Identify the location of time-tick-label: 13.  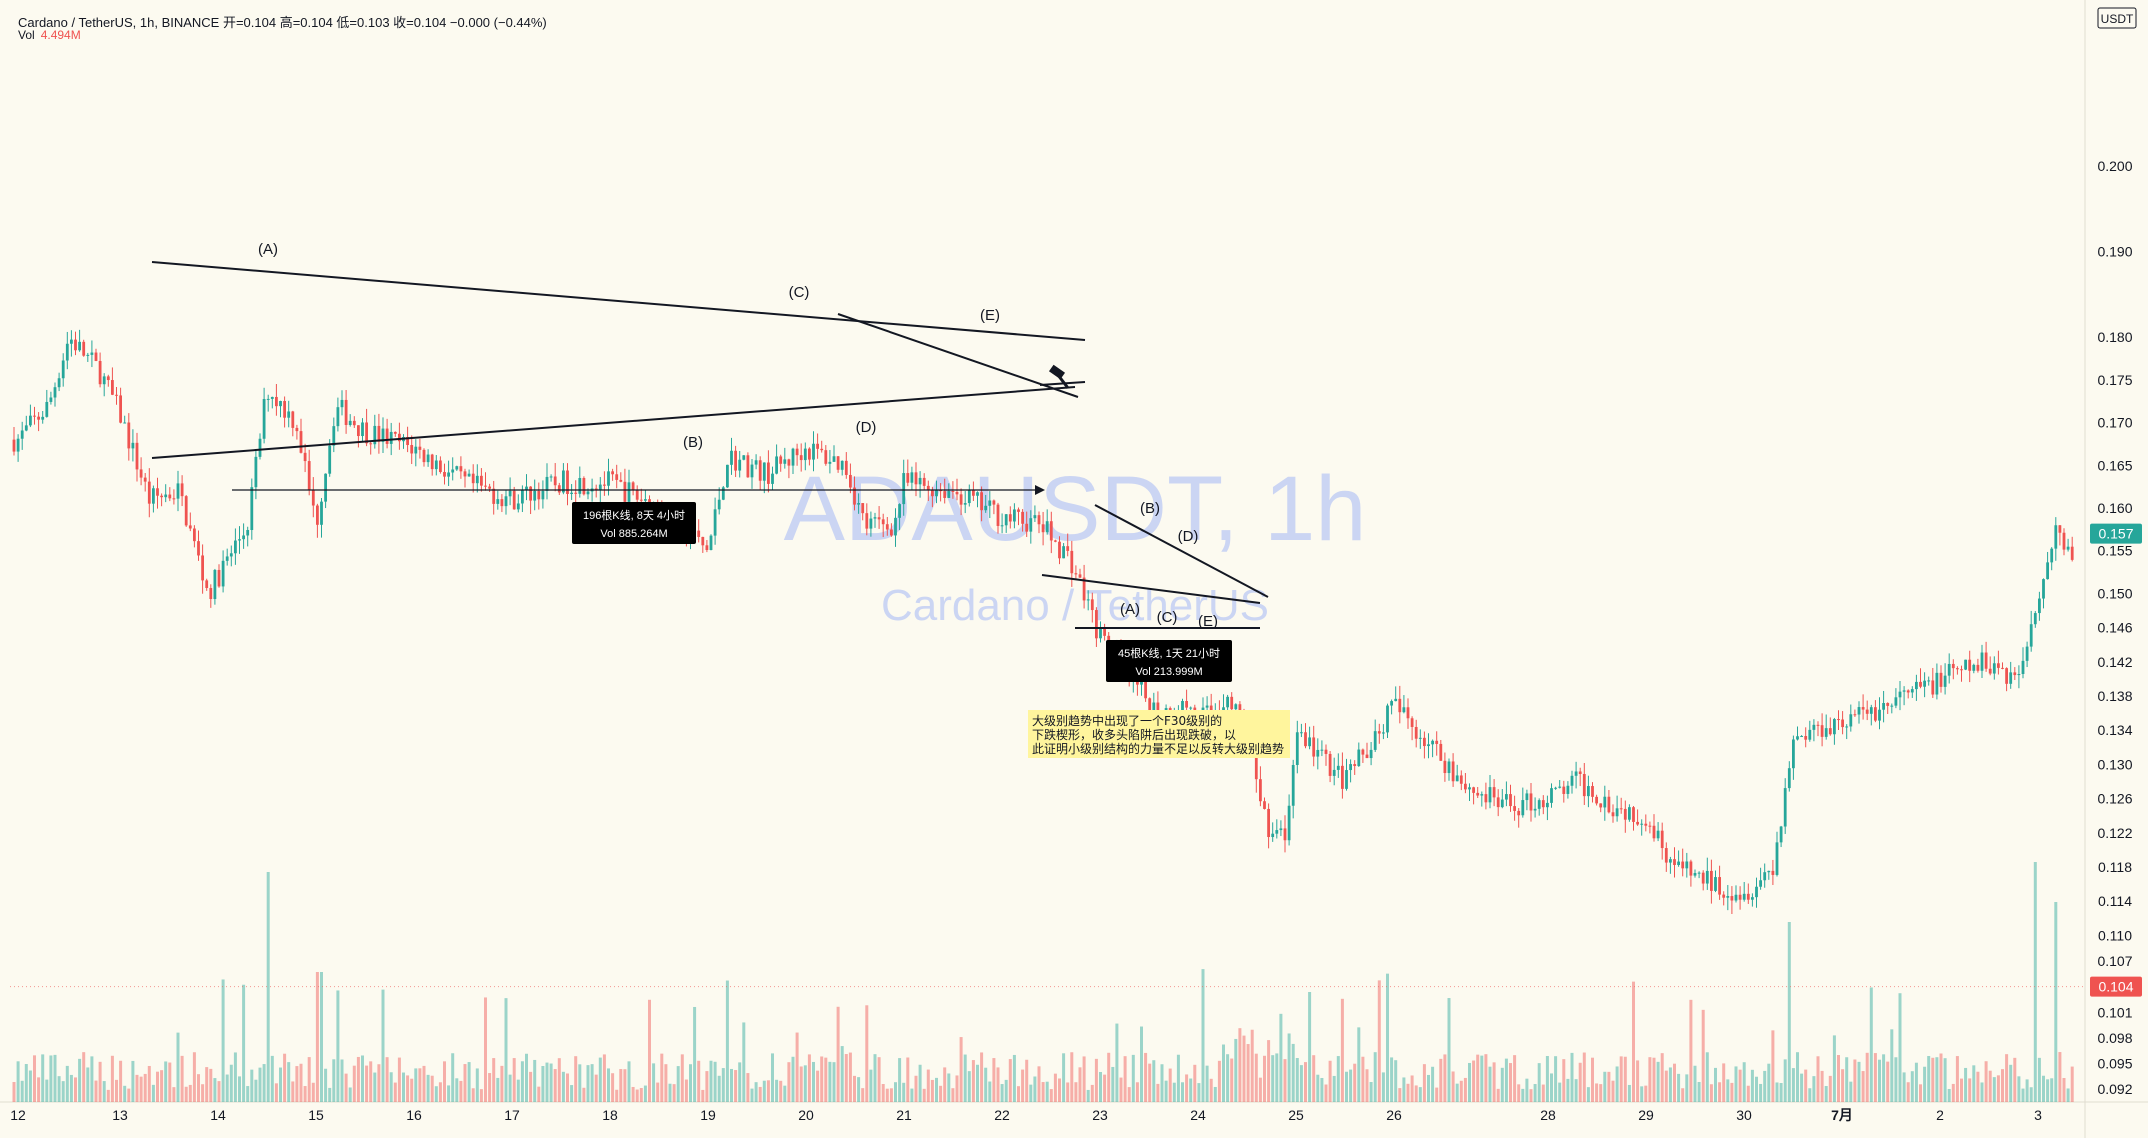
(120, 1115).